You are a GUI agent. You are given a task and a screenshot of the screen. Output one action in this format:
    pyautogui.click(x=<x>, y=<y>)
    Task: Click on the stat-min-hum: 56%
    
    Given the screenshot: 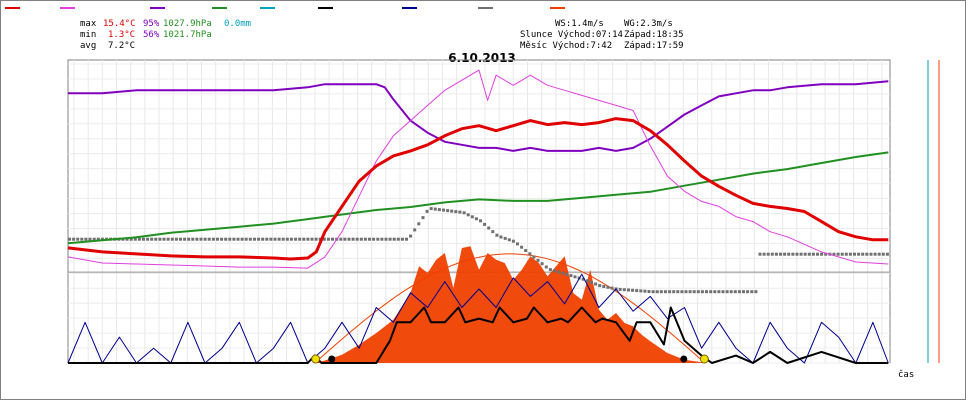 What is the action you would take?
    pyautogui.click(x=151, y=35)
    